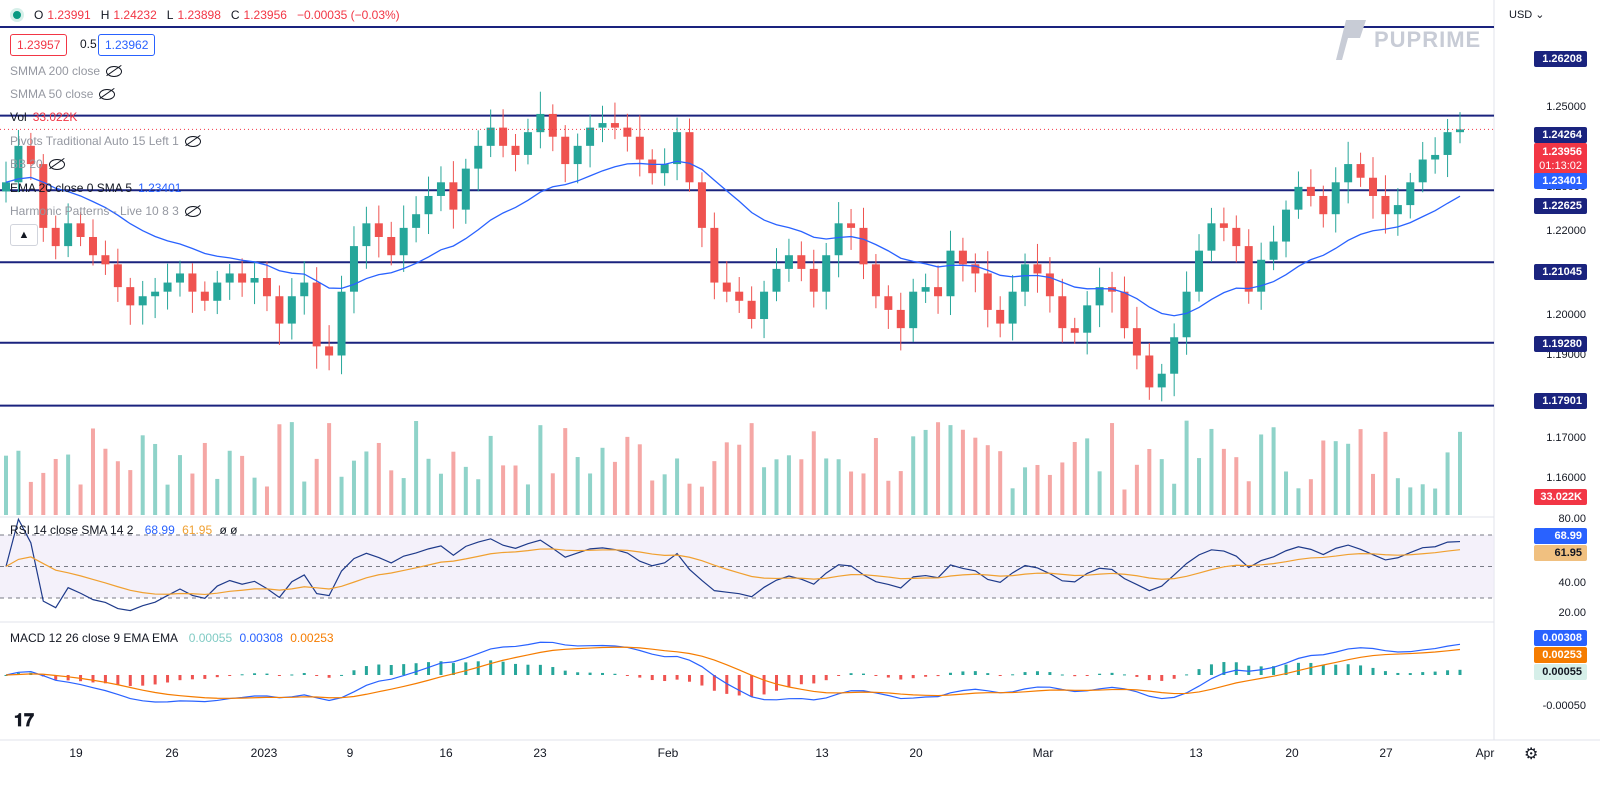 The image size is (1600, 786). What do you see at coordinates (1560, 272) in the screenshot?
I see `level-tag: 1.21045` at bounding box center [1560, 272].